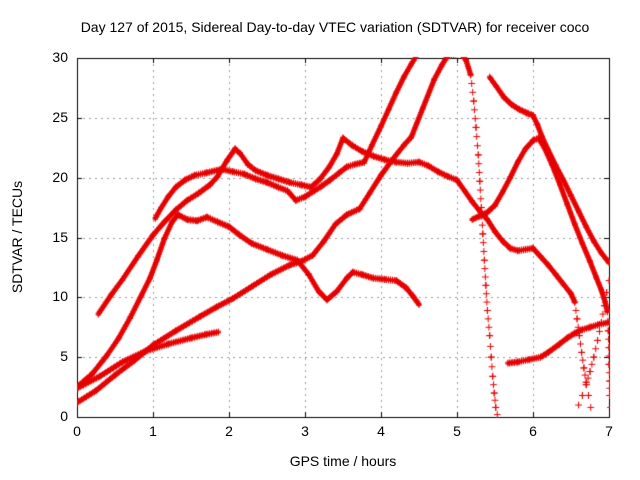 This screenshot has height=480, width=640. What do you see at coordinates (60, 116) in the screenshot?
I see `y-tick-label: 25` at bounding box center [60, 116].